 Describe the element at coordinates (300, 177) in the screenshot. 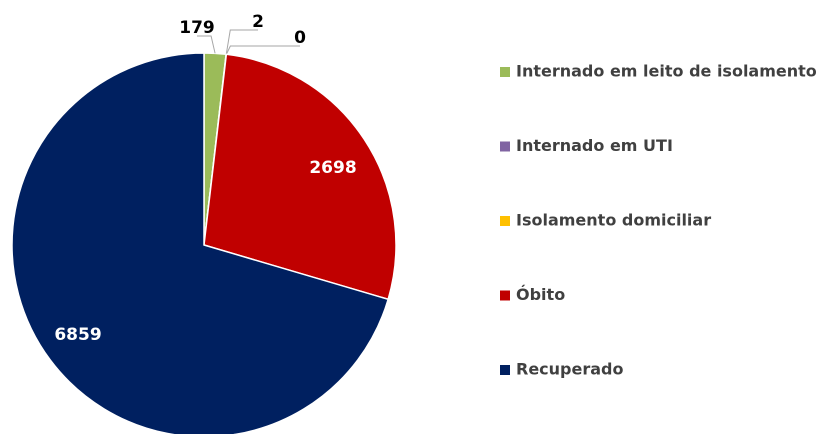

I see `pie-slice` at that location.